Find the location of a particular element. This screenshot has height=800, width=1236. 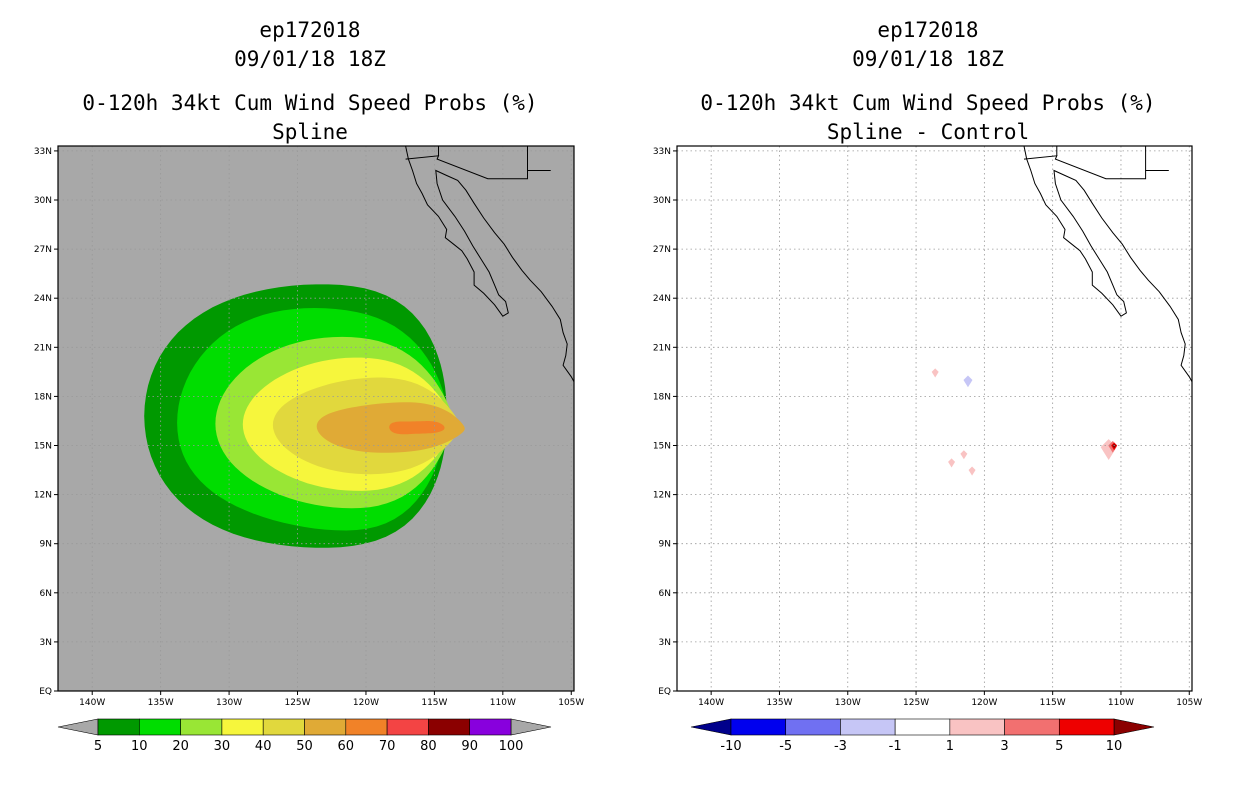

left-colorbar: 5 10 20 30 40 50 60 70 80 90 100 is located at coordinates (304, 736).